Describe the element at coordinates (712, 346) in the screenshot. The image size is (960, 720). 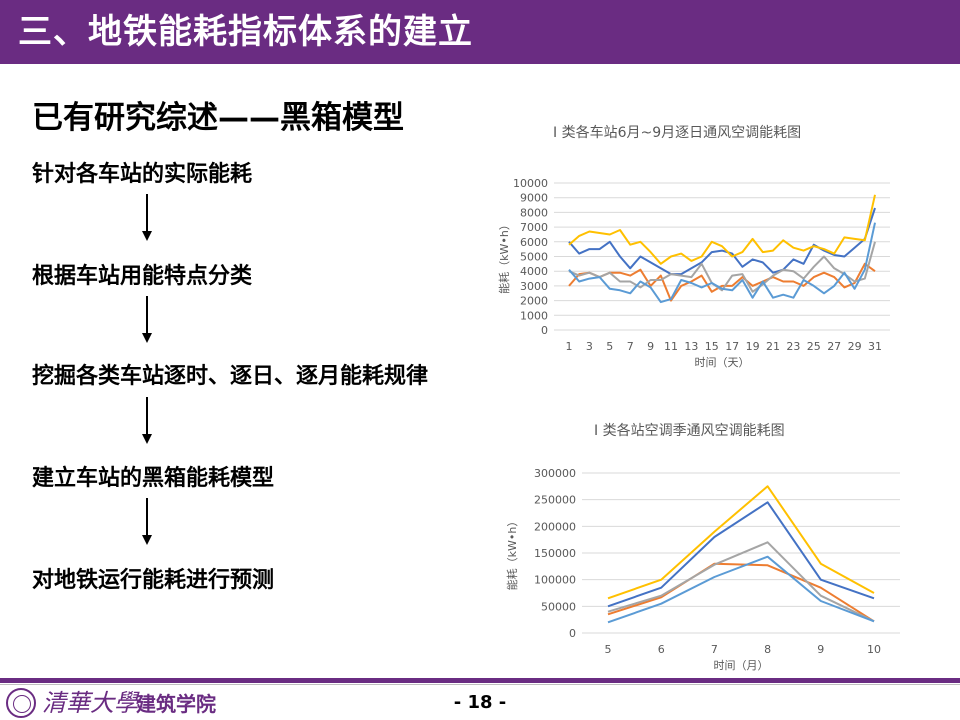
I see `x-tick-label: 15` at that location.